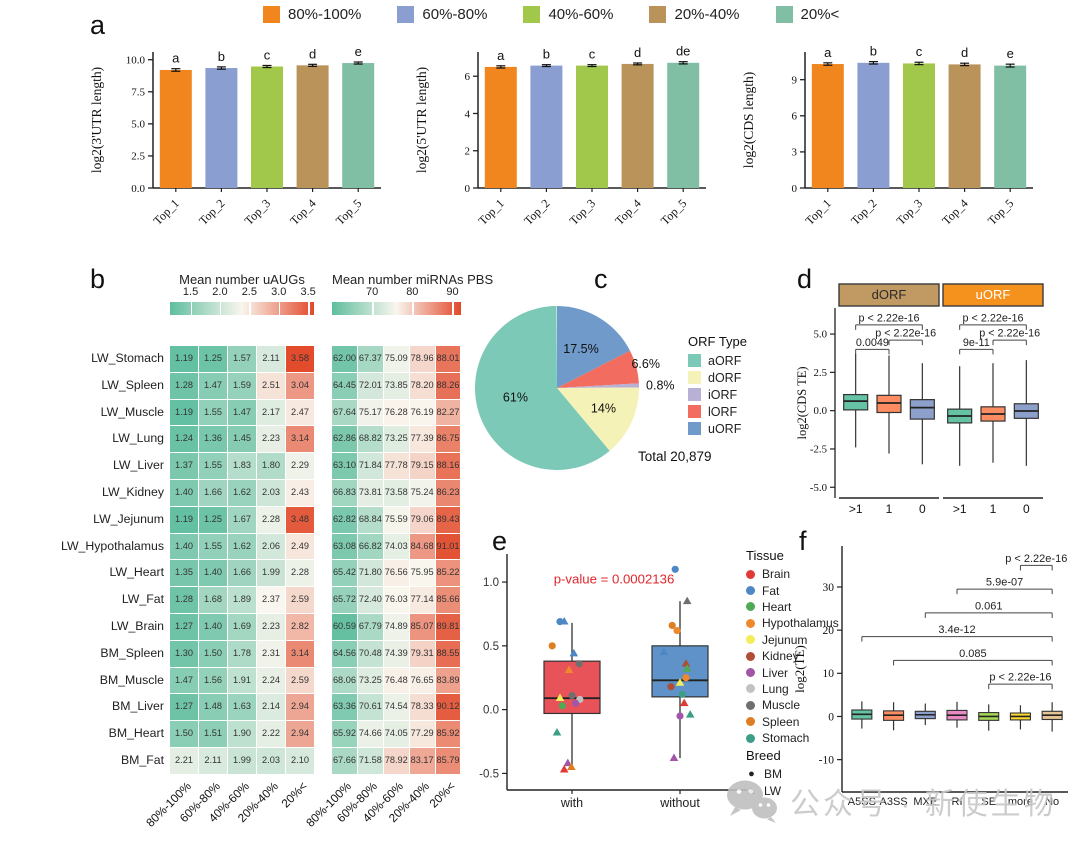  Describe the element at coordinates (579, 664) in the screenshot. I see `point-Muscle` at that location.